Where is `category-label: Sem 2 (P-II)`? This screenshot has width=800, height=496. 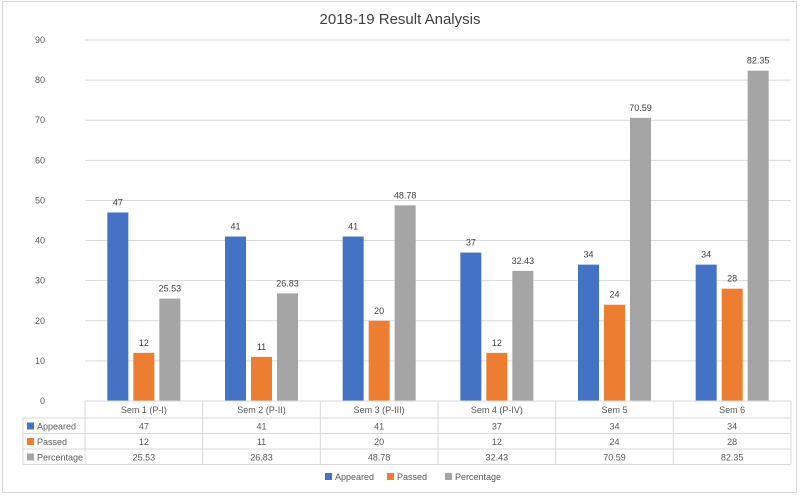
category-label: Sem 2 (P-II) is located at coordinates (261, 410).